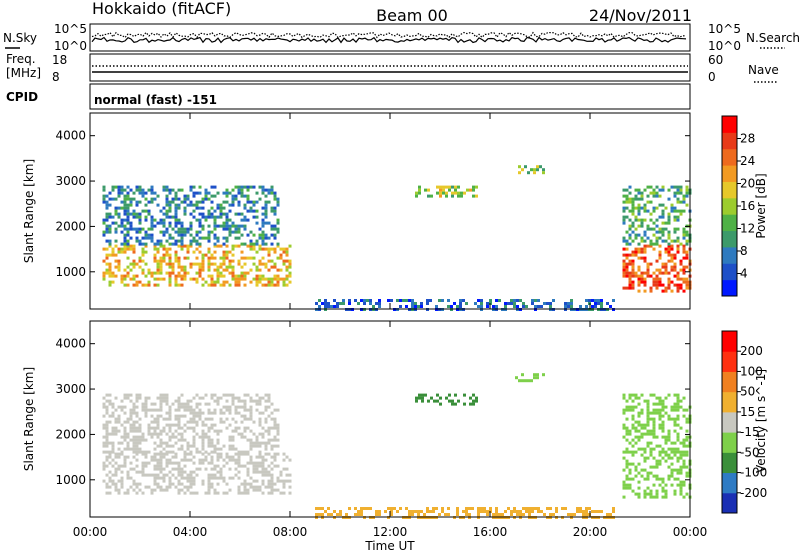 The height and width of the screenshot is (558, 800). I want to click on colorbar-block, so click(729, 173).